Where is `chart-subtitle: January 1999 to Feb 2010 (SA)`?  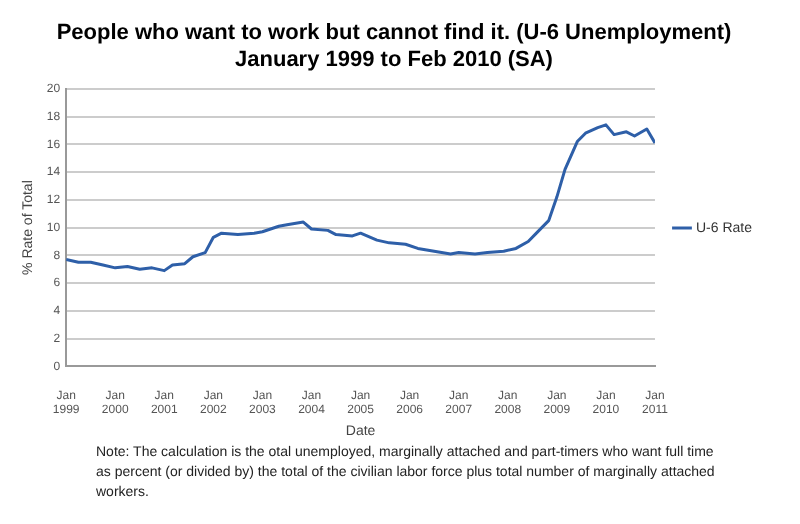 chart-subtitle: January 1999 to Feb 2010 (SA) is located at coordinates (394, 59).